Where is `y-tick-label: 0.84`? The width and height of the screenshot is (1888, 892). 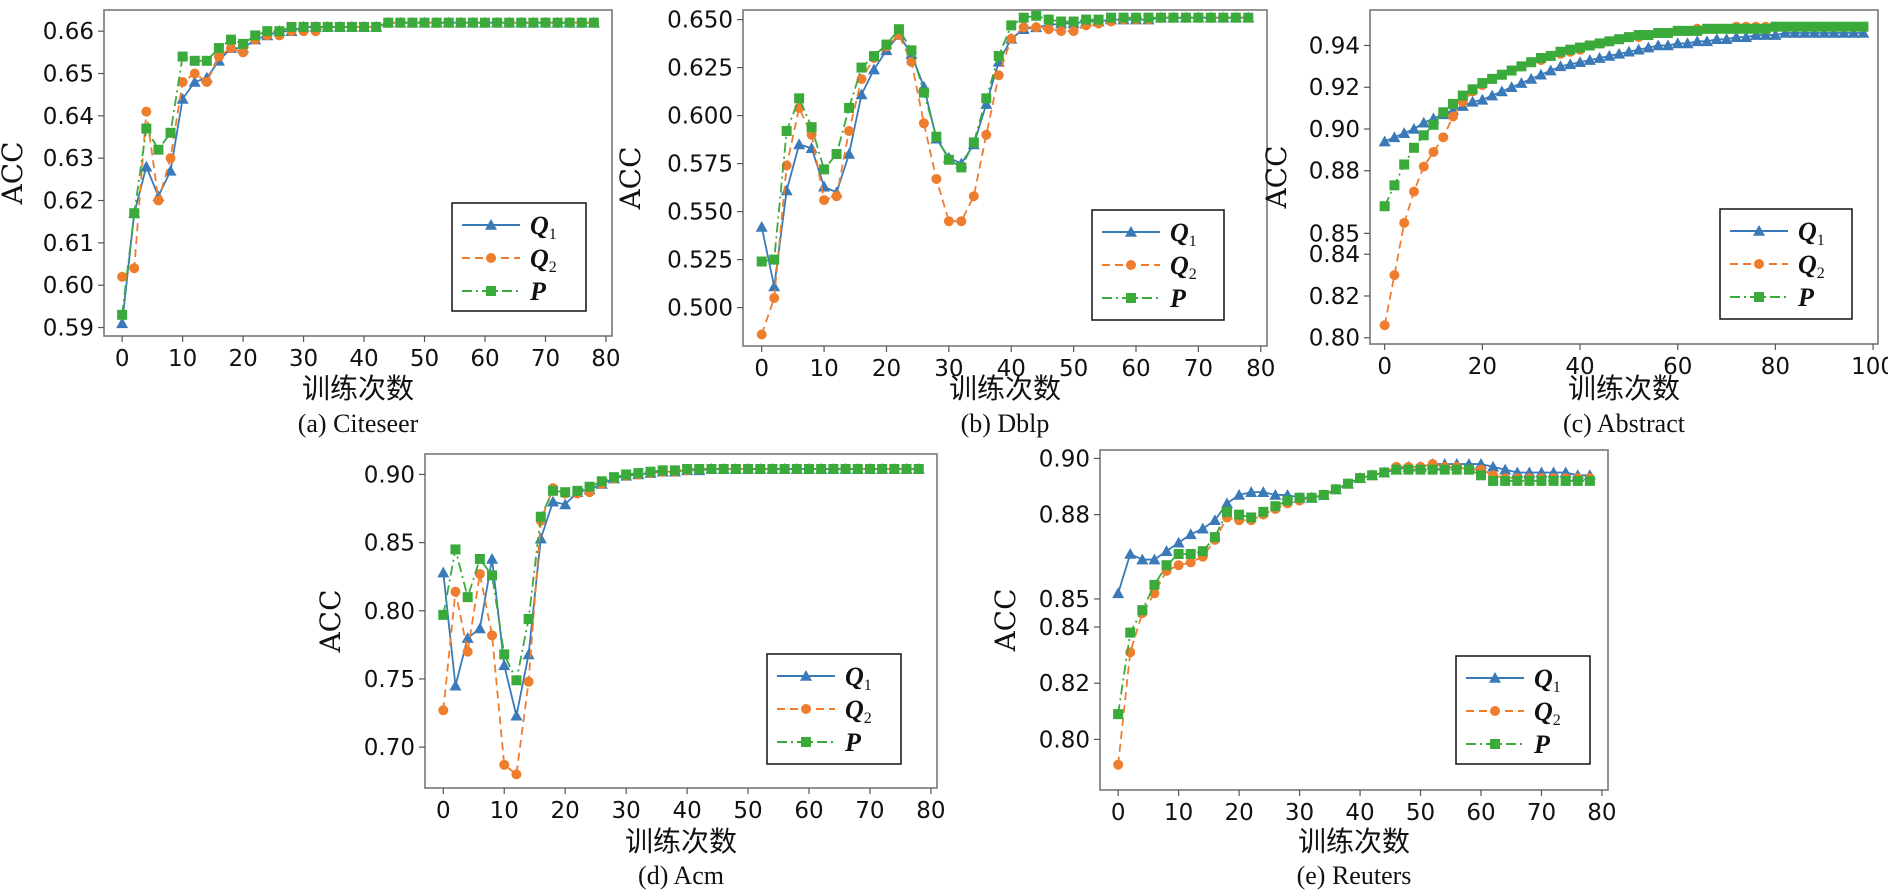
y-tick-label: 0.84 is located at coordinates (1064, 628).